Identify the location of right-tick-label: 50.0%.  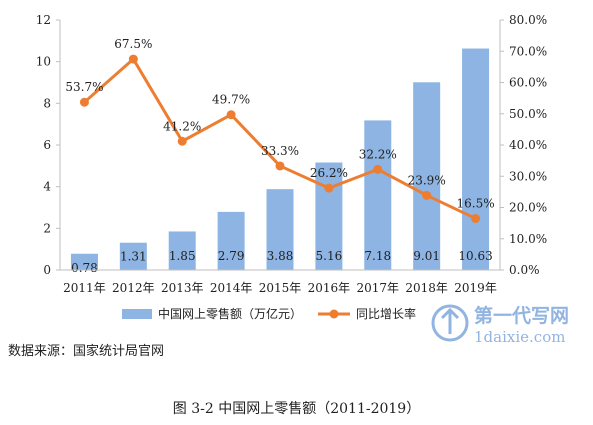
(528, 114).